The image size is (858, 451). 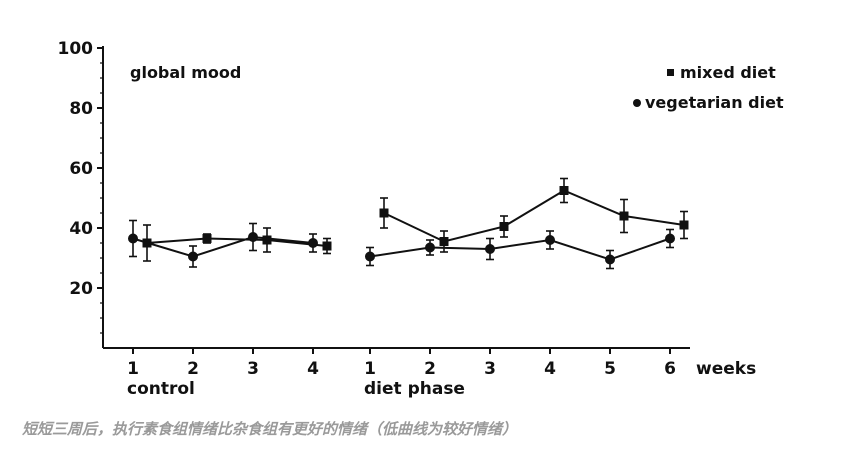 What do you see at coordinates (670, 369) in the screenshot?
I see `x-tick-label: 6` at bounding box center [670, 369].